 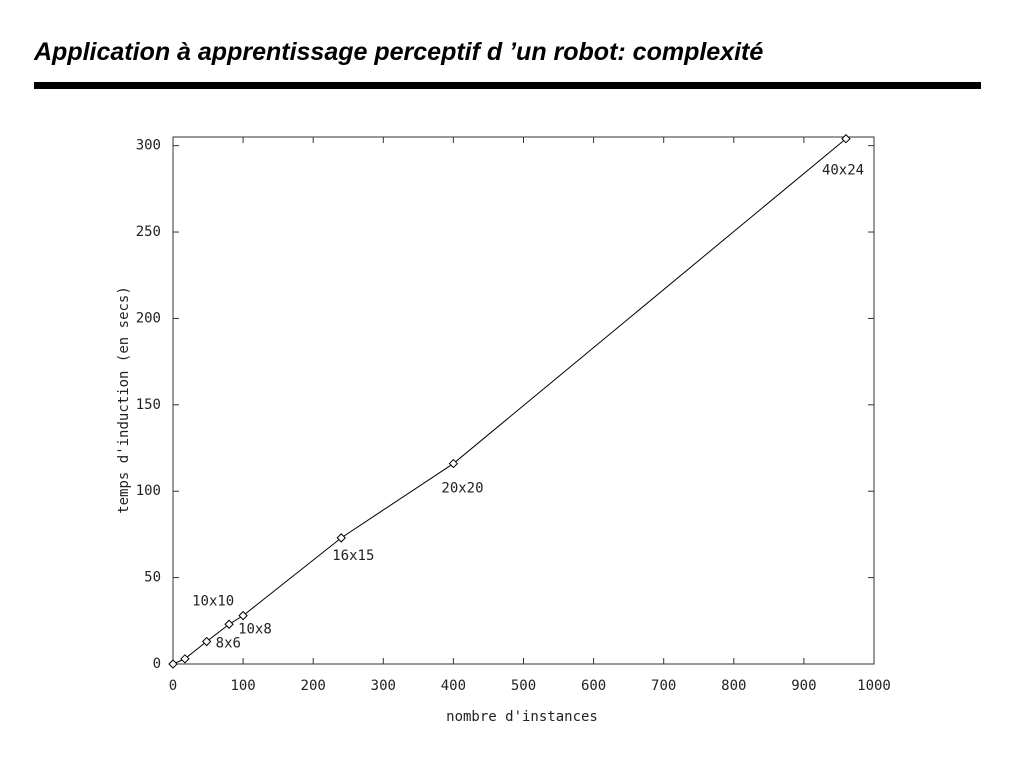 What do you see at coordinates (663, 686) in the screenshot?
I see `x-tick-label: 700` at bounding box center [663, 686].